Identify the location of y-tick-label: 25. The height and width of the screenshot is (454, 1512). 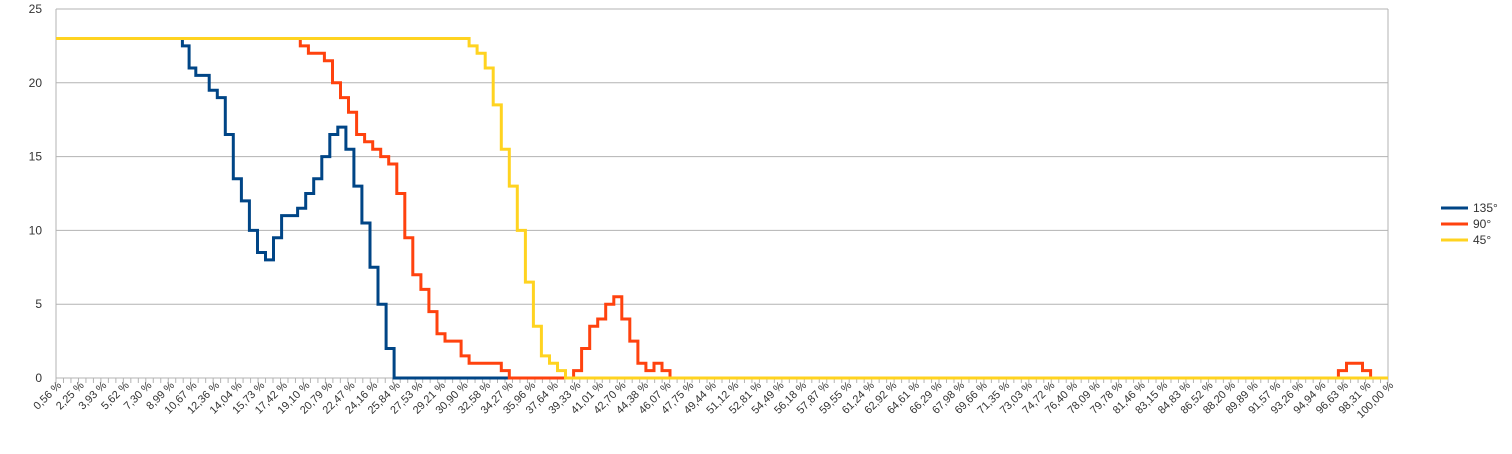
(36, 9).